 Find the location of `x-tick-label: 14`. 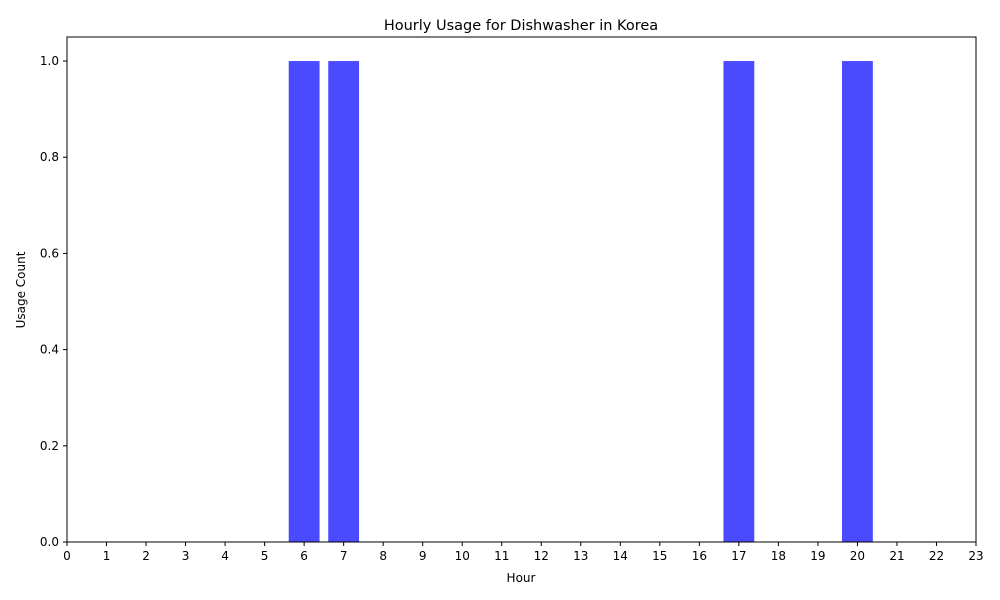

x-tick-label: 14 is located at coordinates (620, 556).